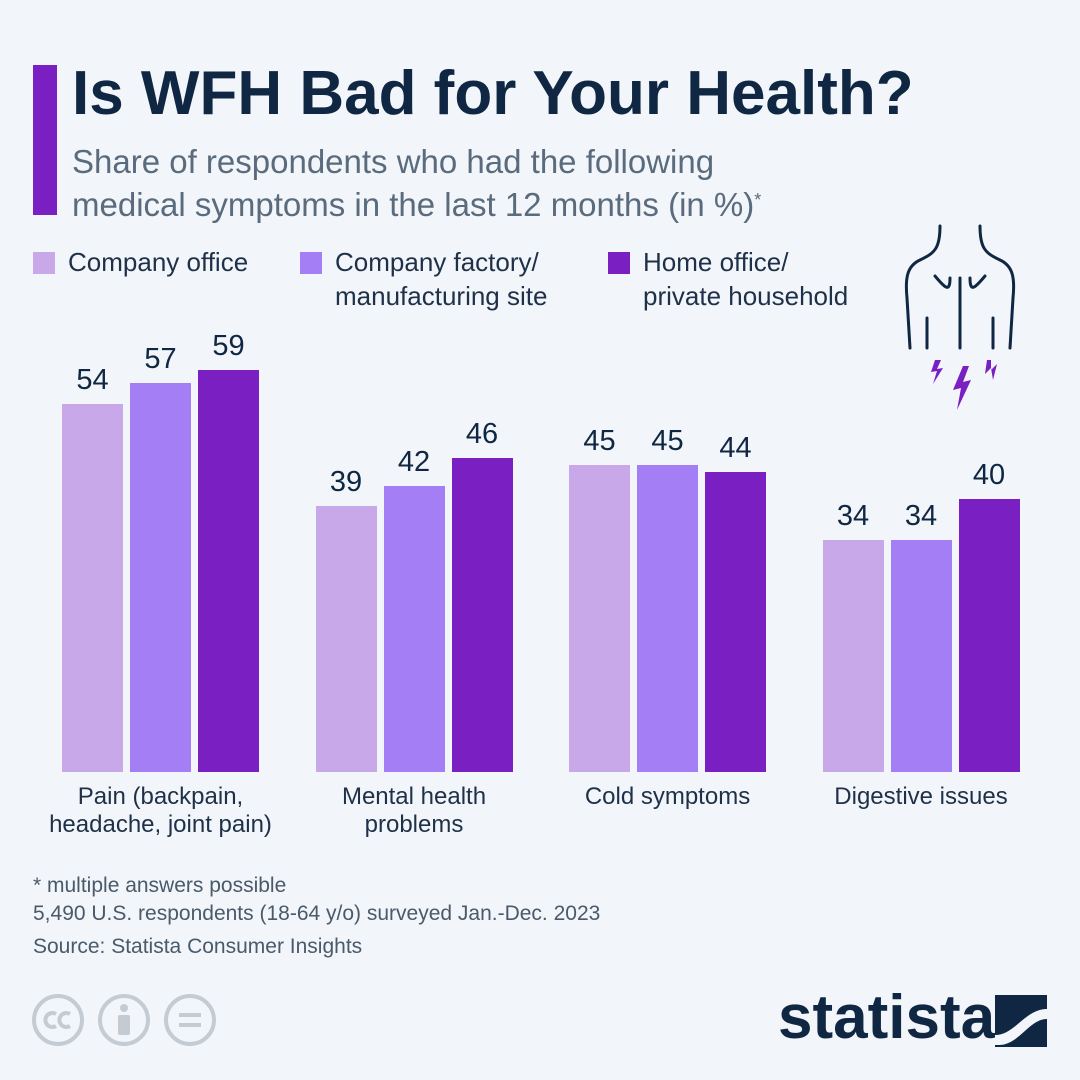  Describe the element at coordinates (746, 279) in the screenshot. I see `legend-label: Home office/ private household` at that location.